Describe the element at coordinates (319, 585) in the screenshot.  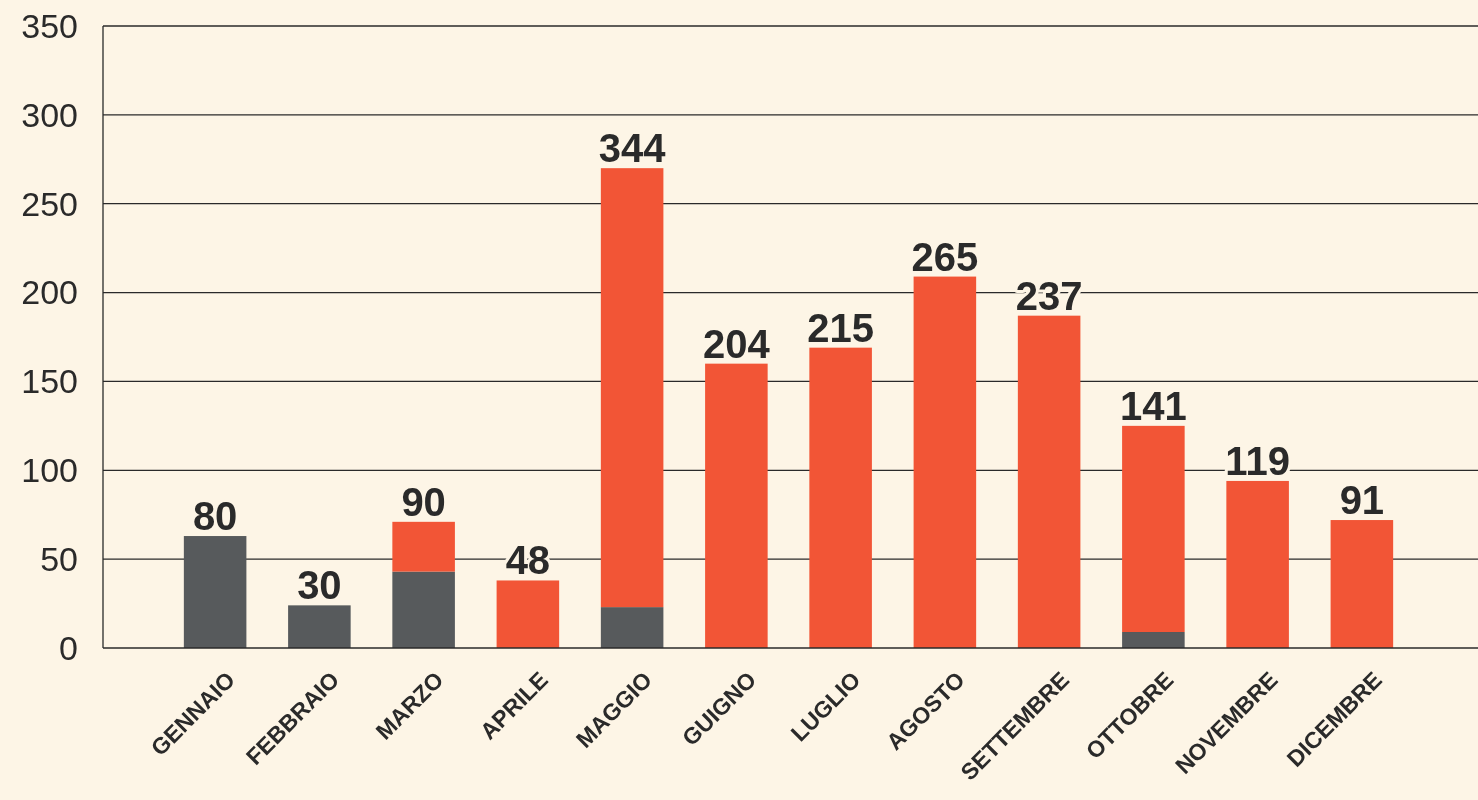
I see `annotation: 30` at that location.